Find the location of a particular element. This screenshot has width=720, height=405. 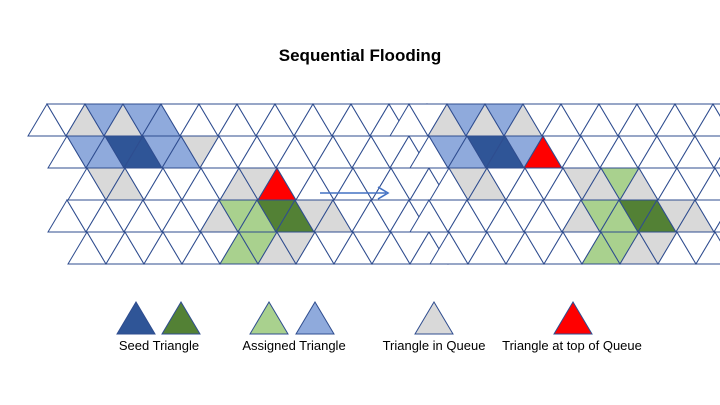

legend-top-icon is located at coordinates (573, 318).